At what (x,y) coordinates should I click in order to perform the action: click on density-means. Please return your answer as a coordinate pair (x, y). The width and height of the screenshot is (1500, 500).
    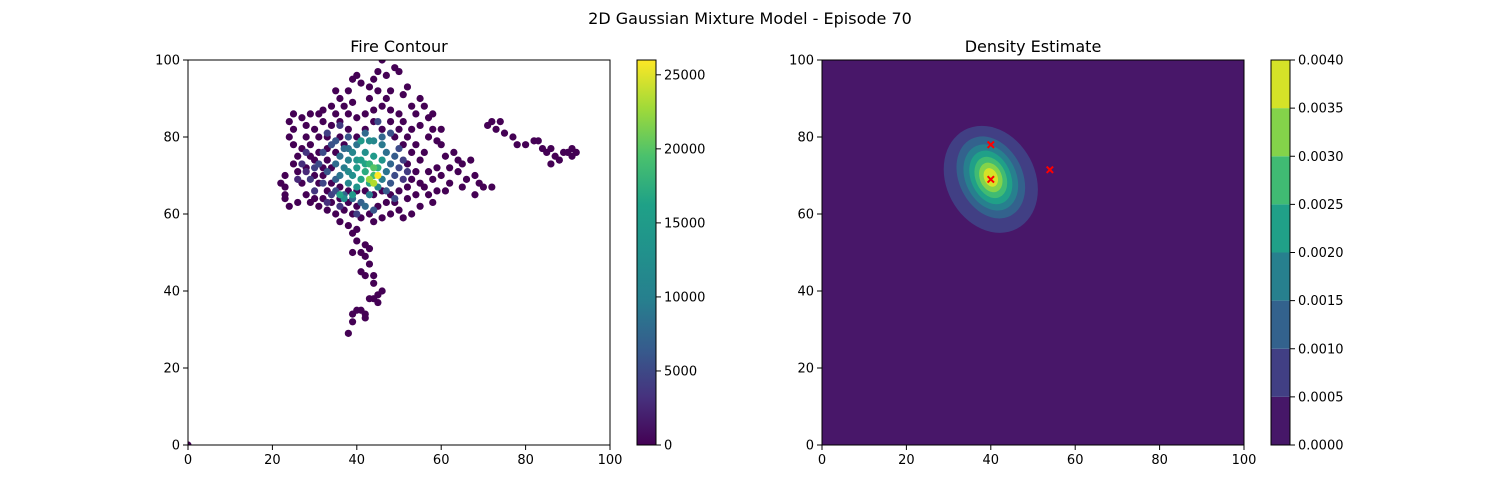
    Looking at the image, I should click on (1020, 162).